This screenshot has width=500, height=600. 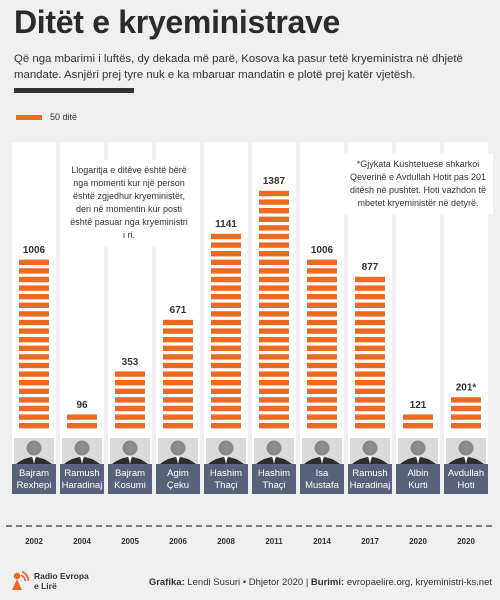 What do you see at coordinates (322, 485) in the screenshot?
I see `pm-last-name: Mustafa` at bounding box center [322, 485].